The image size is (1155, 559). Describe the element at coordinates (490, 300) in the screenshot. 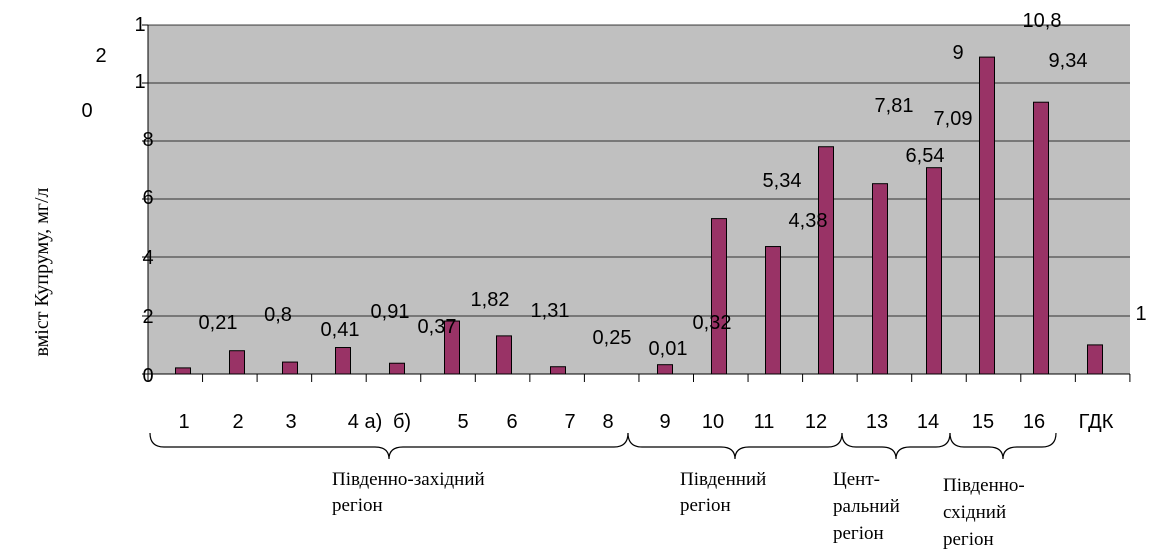

I see `data-label: 1,82` at that location.